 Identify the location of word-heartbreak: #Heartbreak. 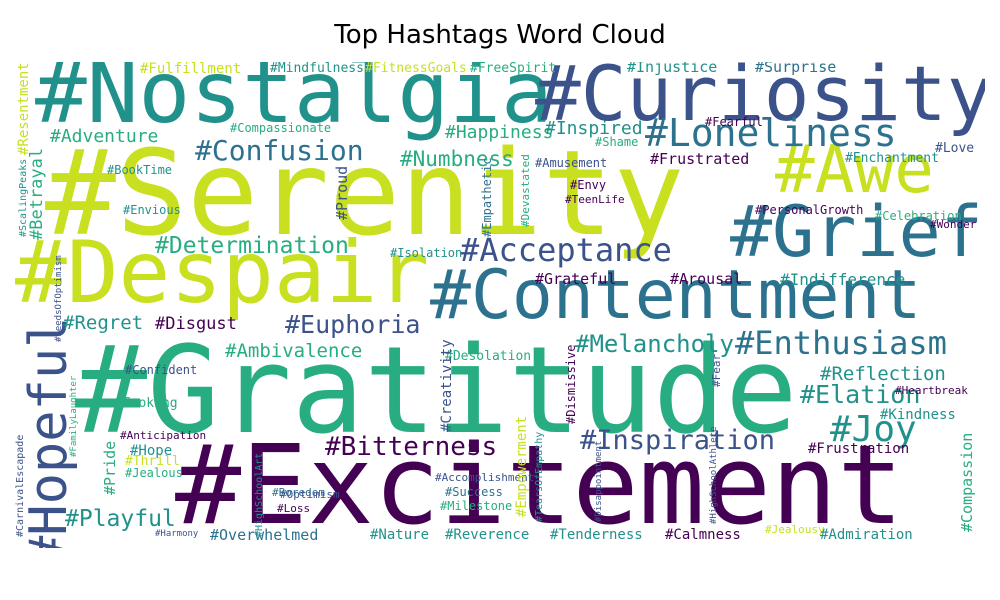
(931, 390).